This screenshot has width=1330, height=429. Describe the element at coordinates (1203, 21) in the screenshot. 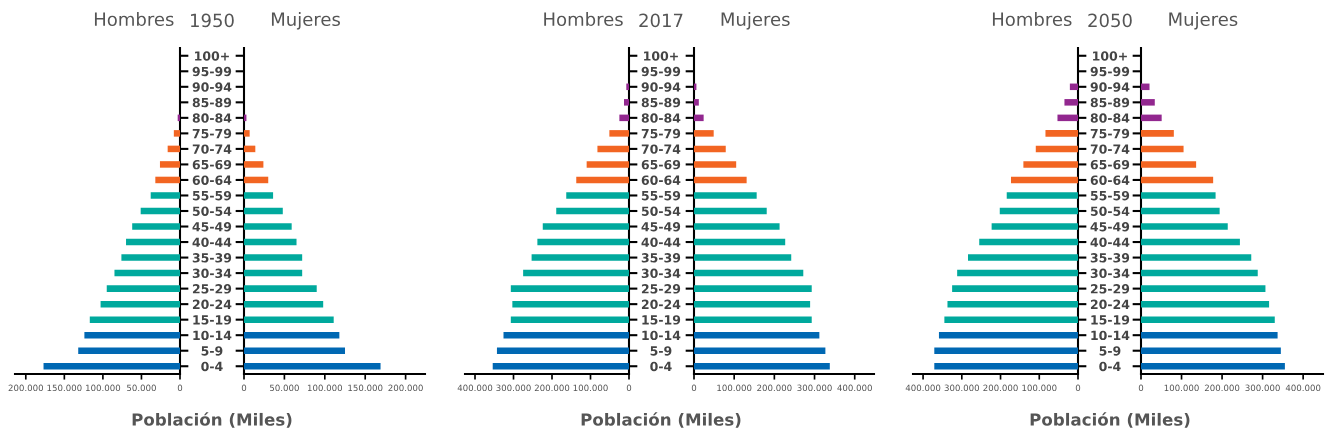

I see `chart-title: Mujeres` at that location.